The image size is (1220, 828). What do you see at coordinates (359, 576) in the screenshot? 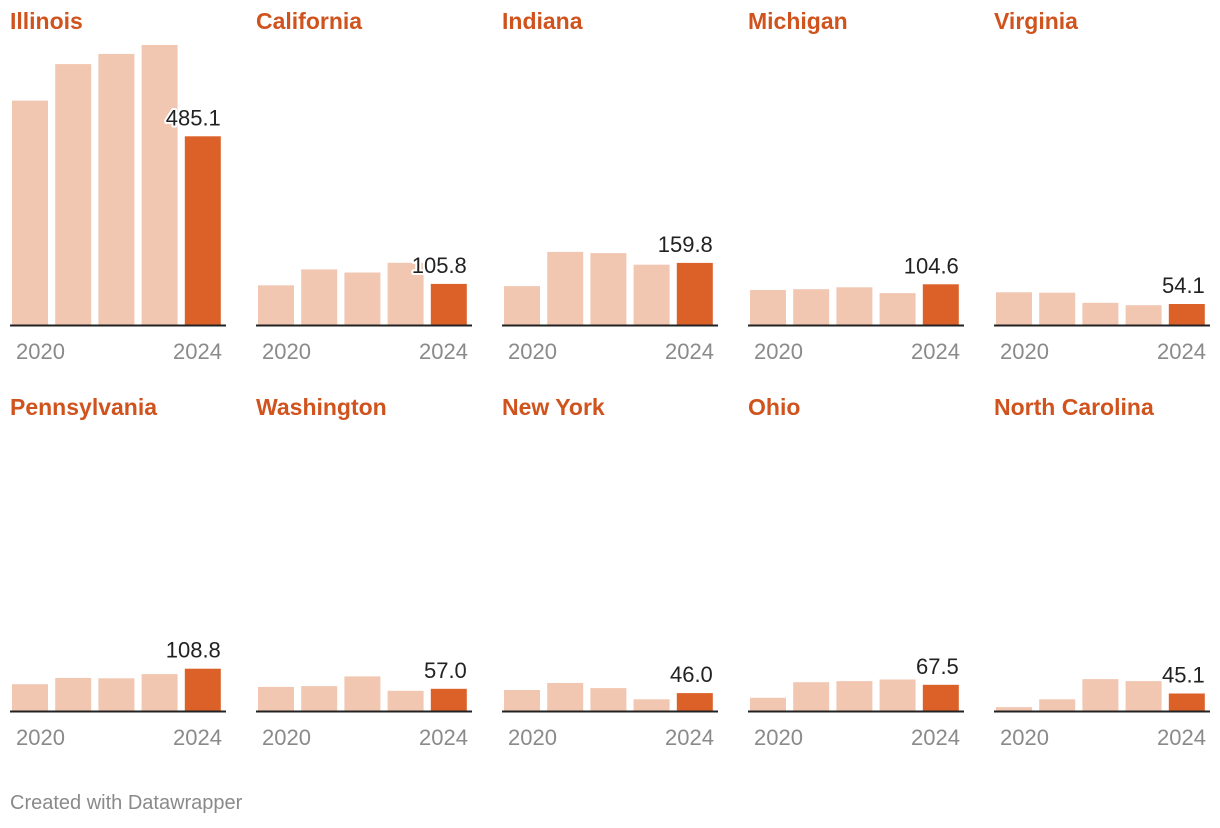
I see `chart-panel-washington: Washington 57.0 2020 2024` at bounding box center [359, 576].